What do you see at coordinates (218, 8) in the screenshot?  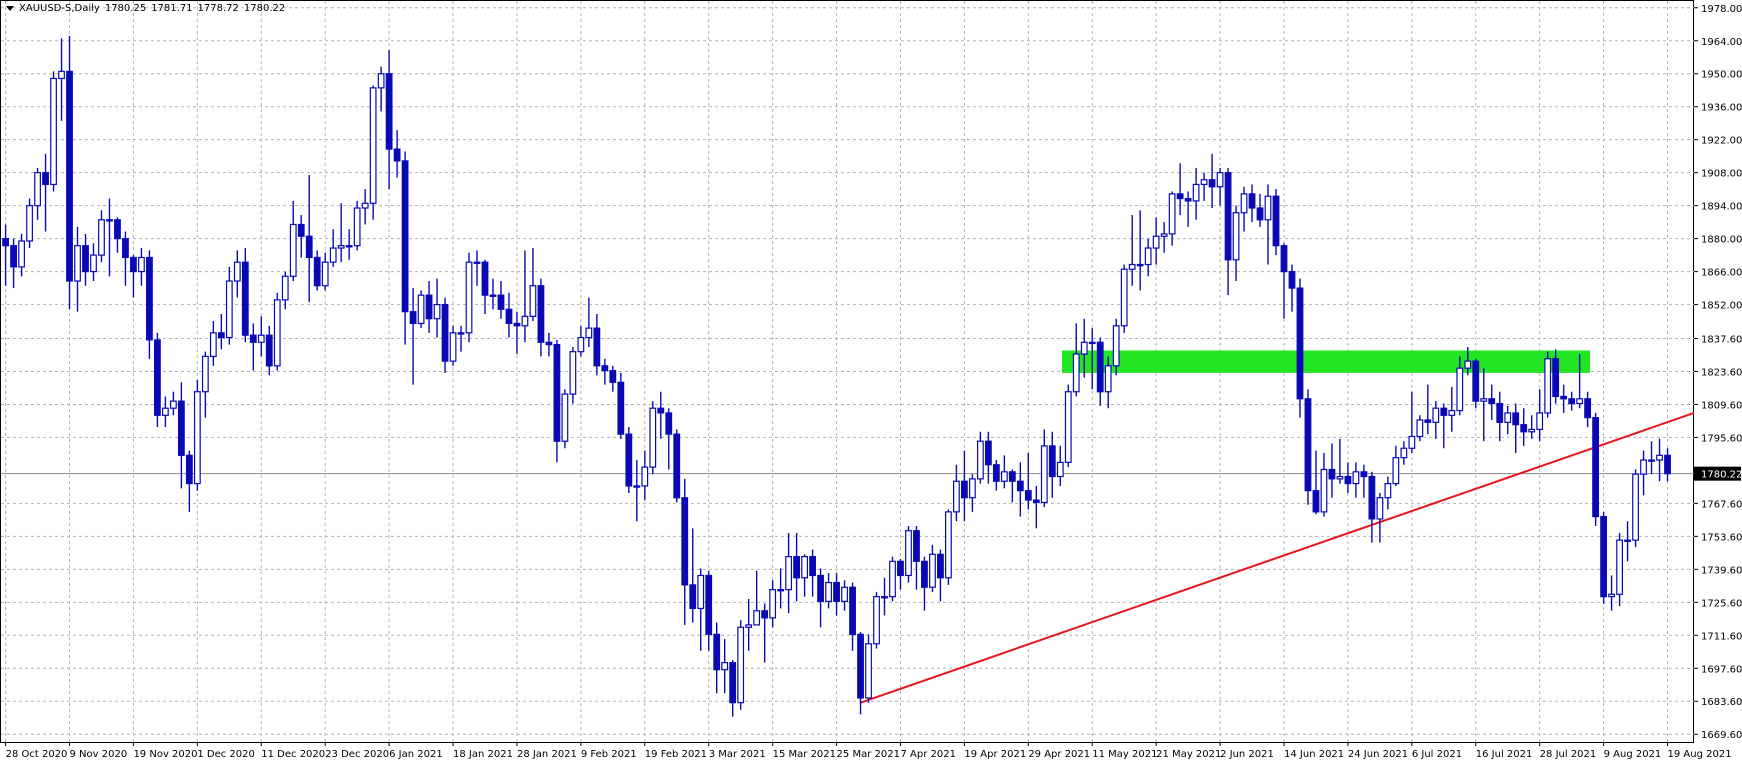 I see `quote-low: 1778.72` at bounding box center [218, 8].